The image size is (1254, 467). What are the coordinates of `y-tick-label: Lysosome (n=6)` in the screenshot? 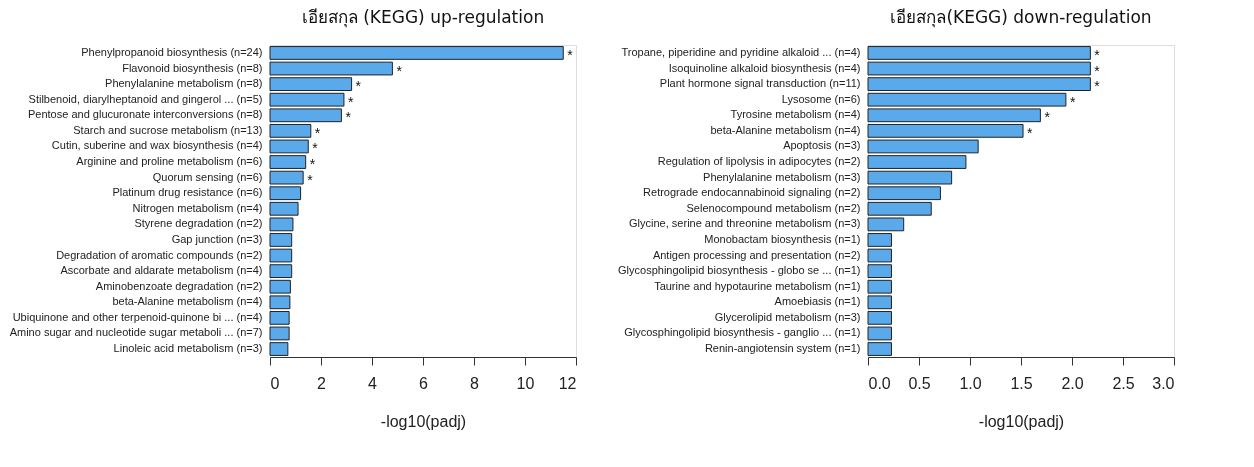 It's located at (821, 98).